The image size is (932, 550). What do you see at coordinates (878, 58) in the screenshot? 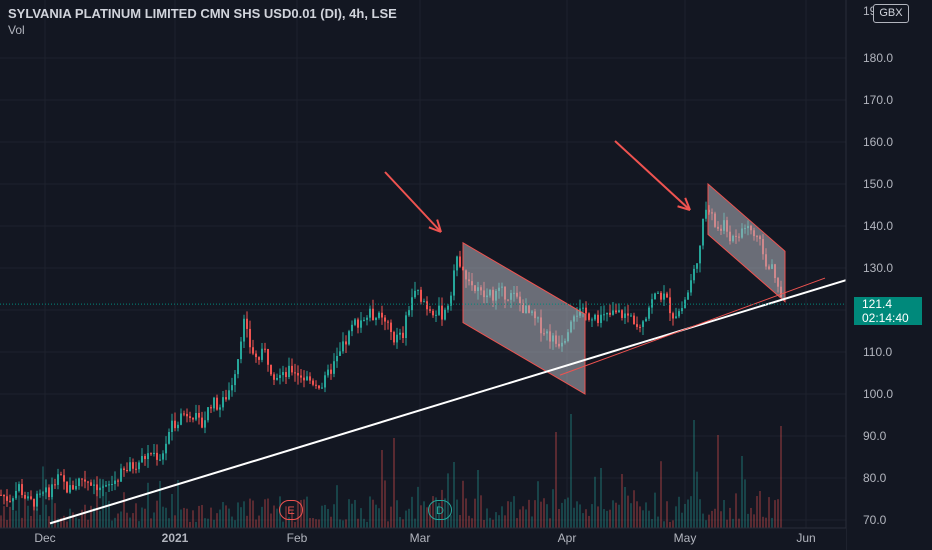
I see `price-tick-label: 180.0` at bounding box center [878, 58].